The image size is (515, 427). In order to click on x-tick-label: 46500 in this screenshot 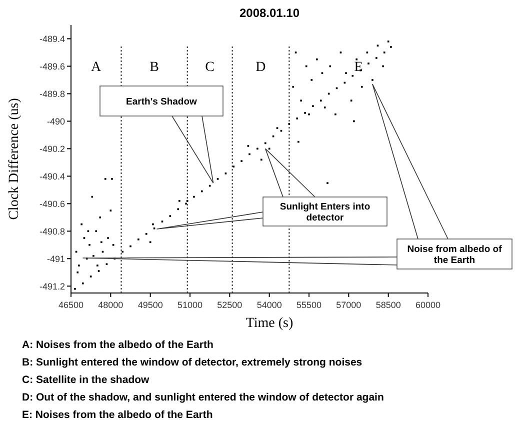, I will do `click(71, 305)`.